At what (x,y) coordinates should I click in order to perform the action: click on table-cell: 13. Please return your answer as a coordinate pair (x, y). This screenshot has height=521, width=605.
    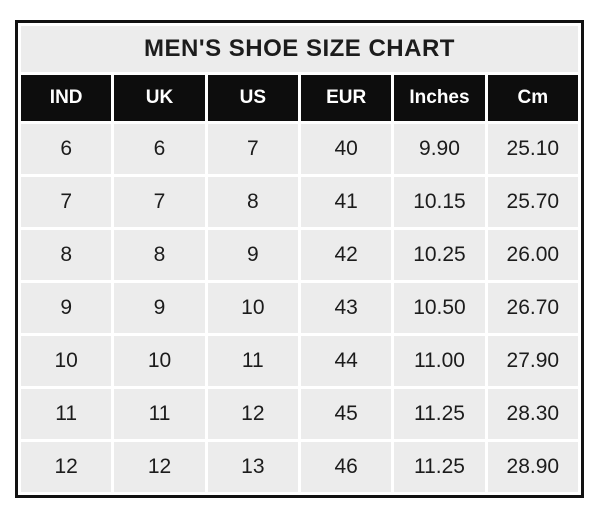
    Looking at the image, I should click on (252, 467).